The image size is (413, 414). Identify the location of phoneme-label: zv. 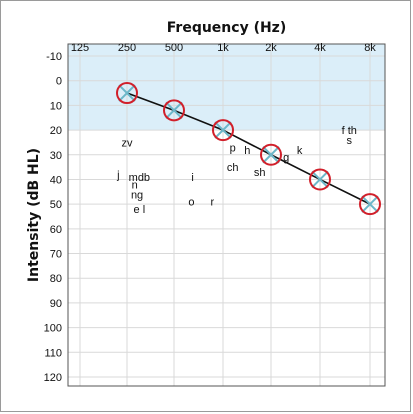
(128, 143).